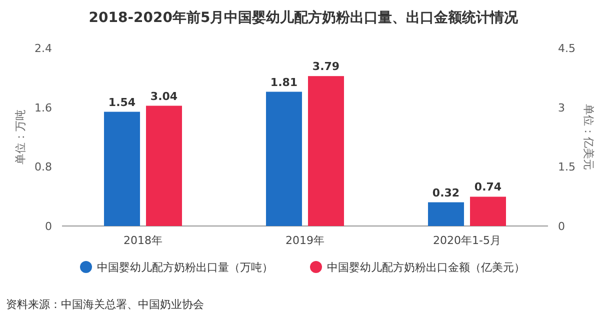 This screenshot has width=607, height=325. Describe the element at coordinates (305, 240) in the screenshot. I see `x-tick-label: 2019年` at that location.